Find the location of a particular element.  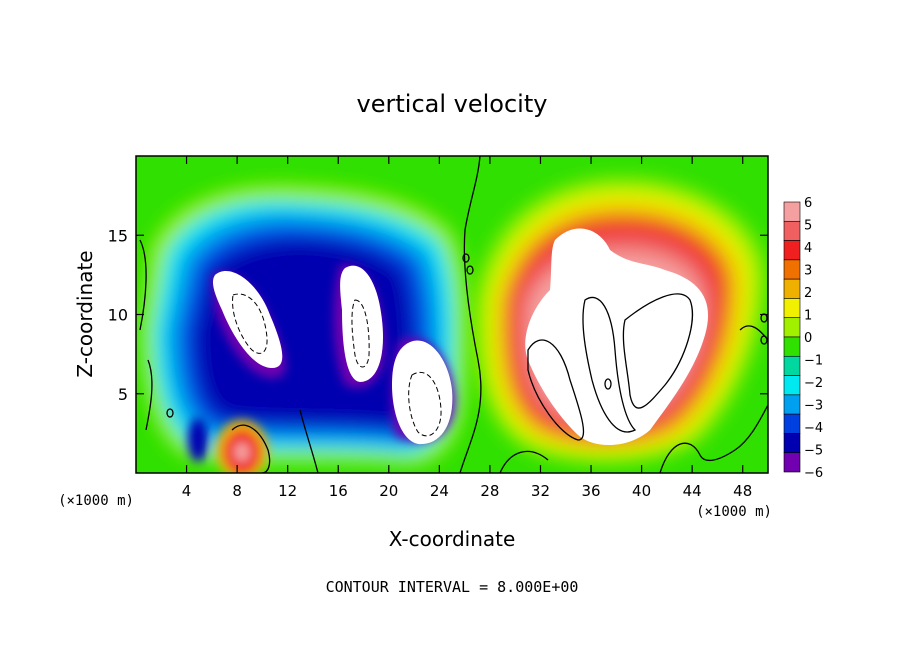

x-tick-label: 24 is located at coordinates (439, 491).